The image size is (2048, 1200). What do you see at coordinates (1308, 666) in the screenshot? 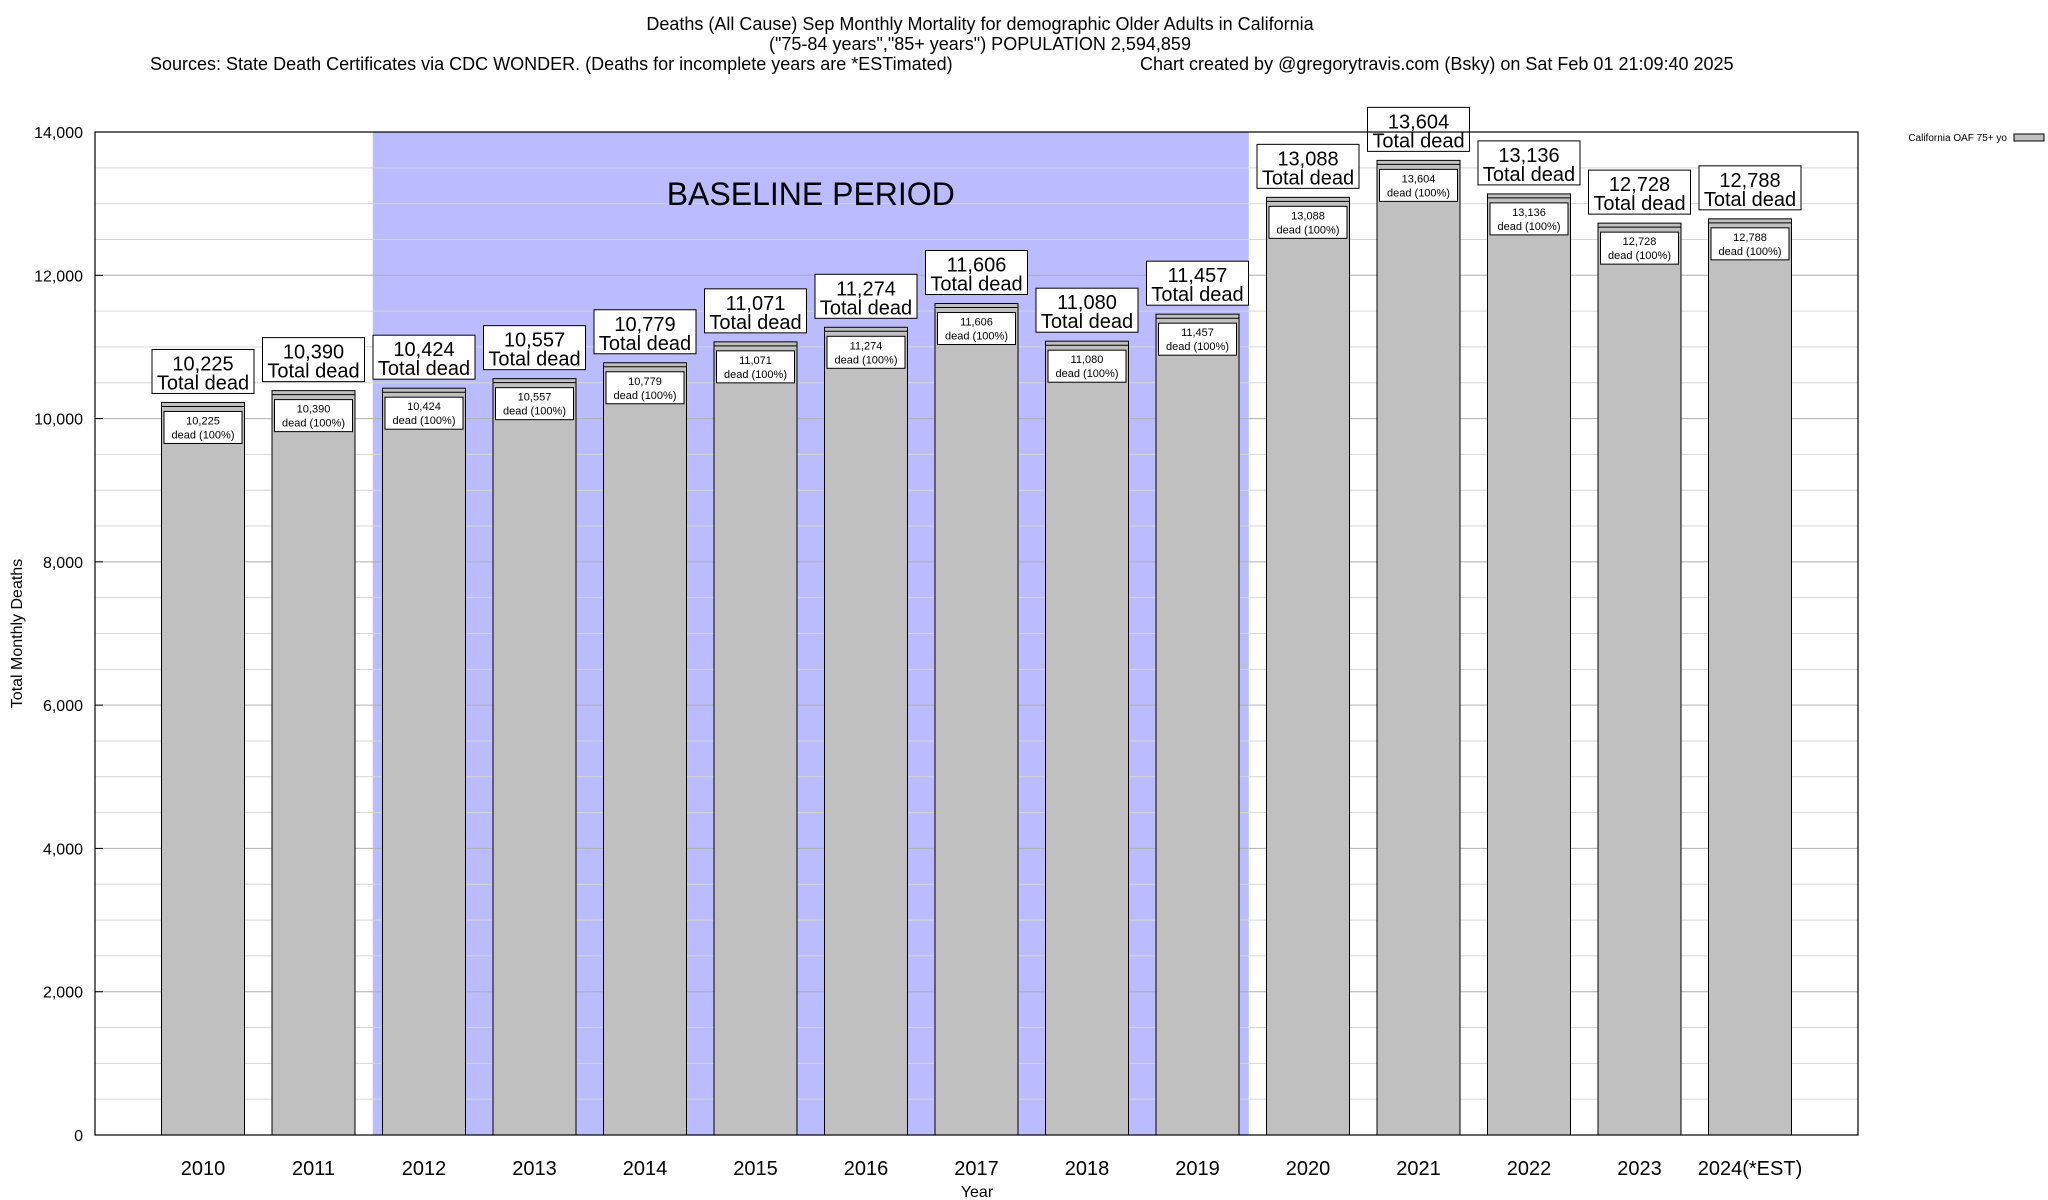
I see `bar-2020` at bounding box center [1308, 666].